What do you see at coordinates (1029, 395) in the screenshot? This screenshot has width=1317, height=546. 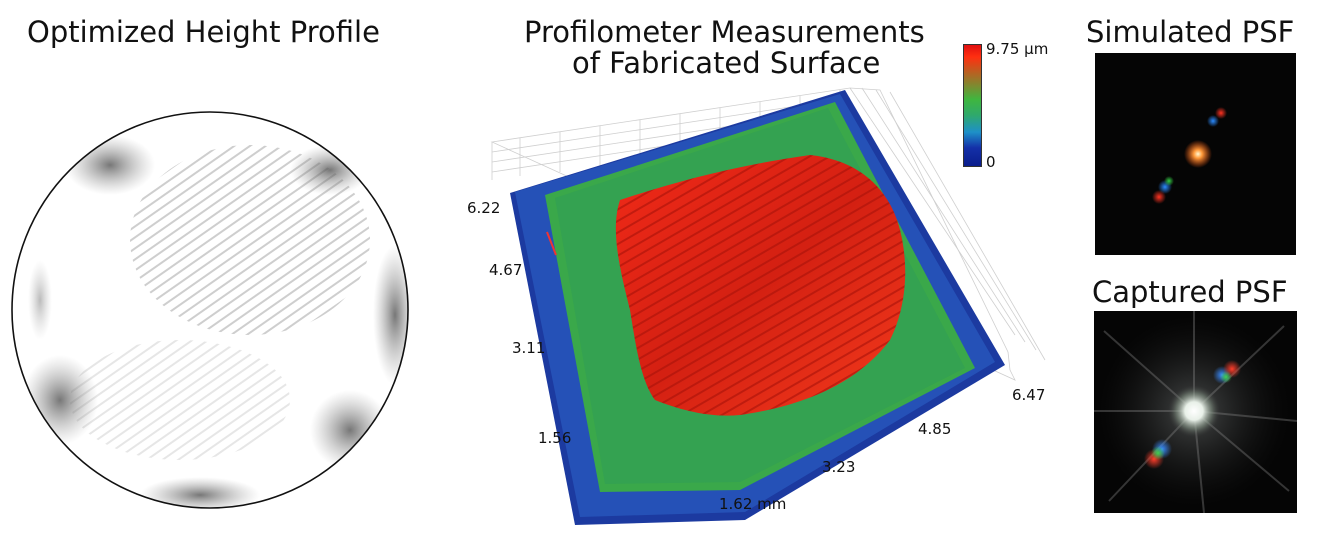 I see `x-tick-label: 6.47` at bounding box center [1029, 395].